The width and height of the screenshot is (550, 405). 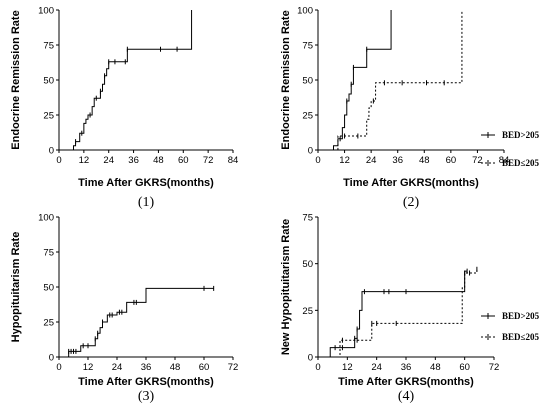 I want to click on legend-entry-4-2: BED≤205, so click(x=510, y=337).